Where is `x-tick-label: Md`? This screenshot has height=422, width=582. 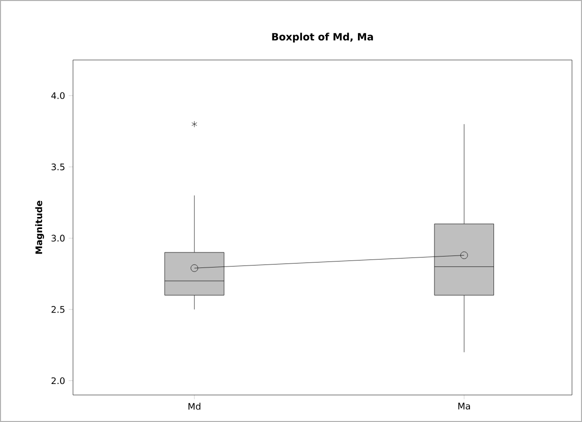
x-tick-label: Md is located at coordinates (194, 406).